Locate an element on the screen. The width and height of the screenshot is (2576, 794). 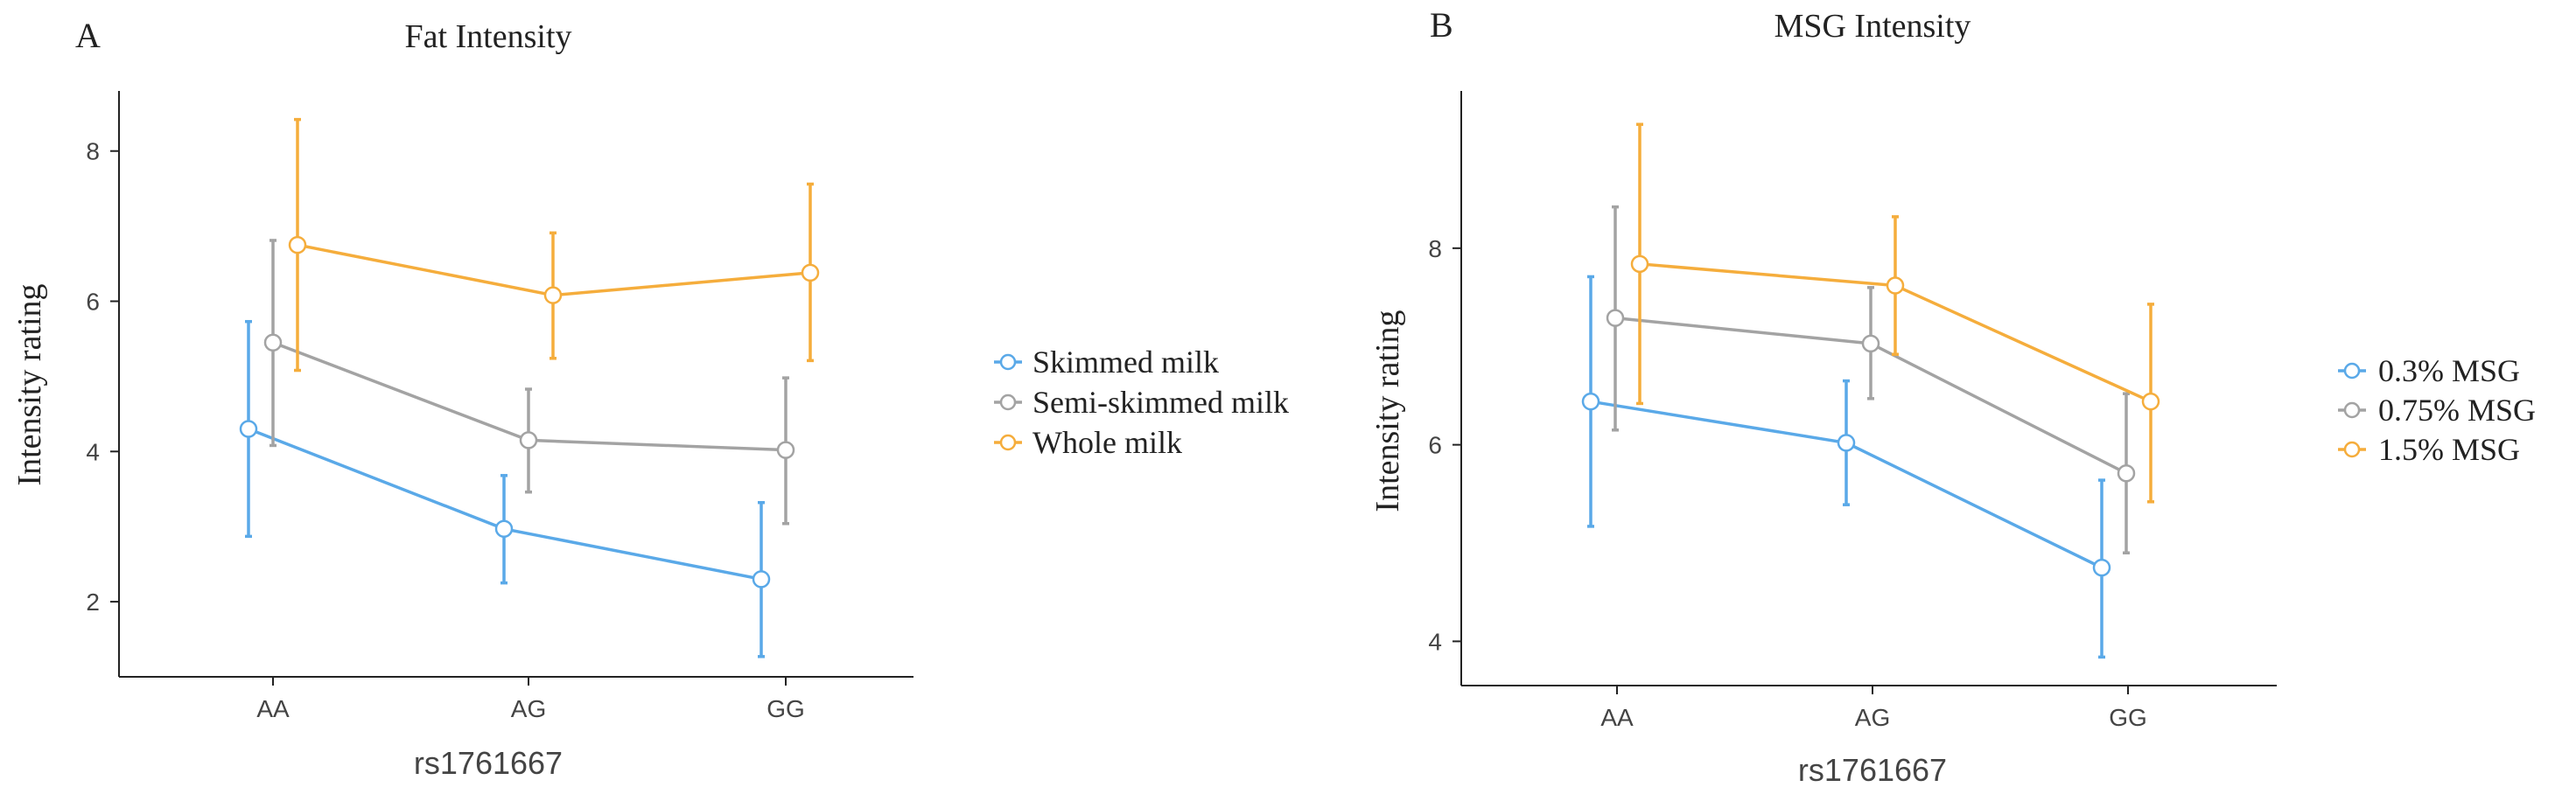
y-axis-label-fat: Intensity rating is located at coordinates (29, 384).